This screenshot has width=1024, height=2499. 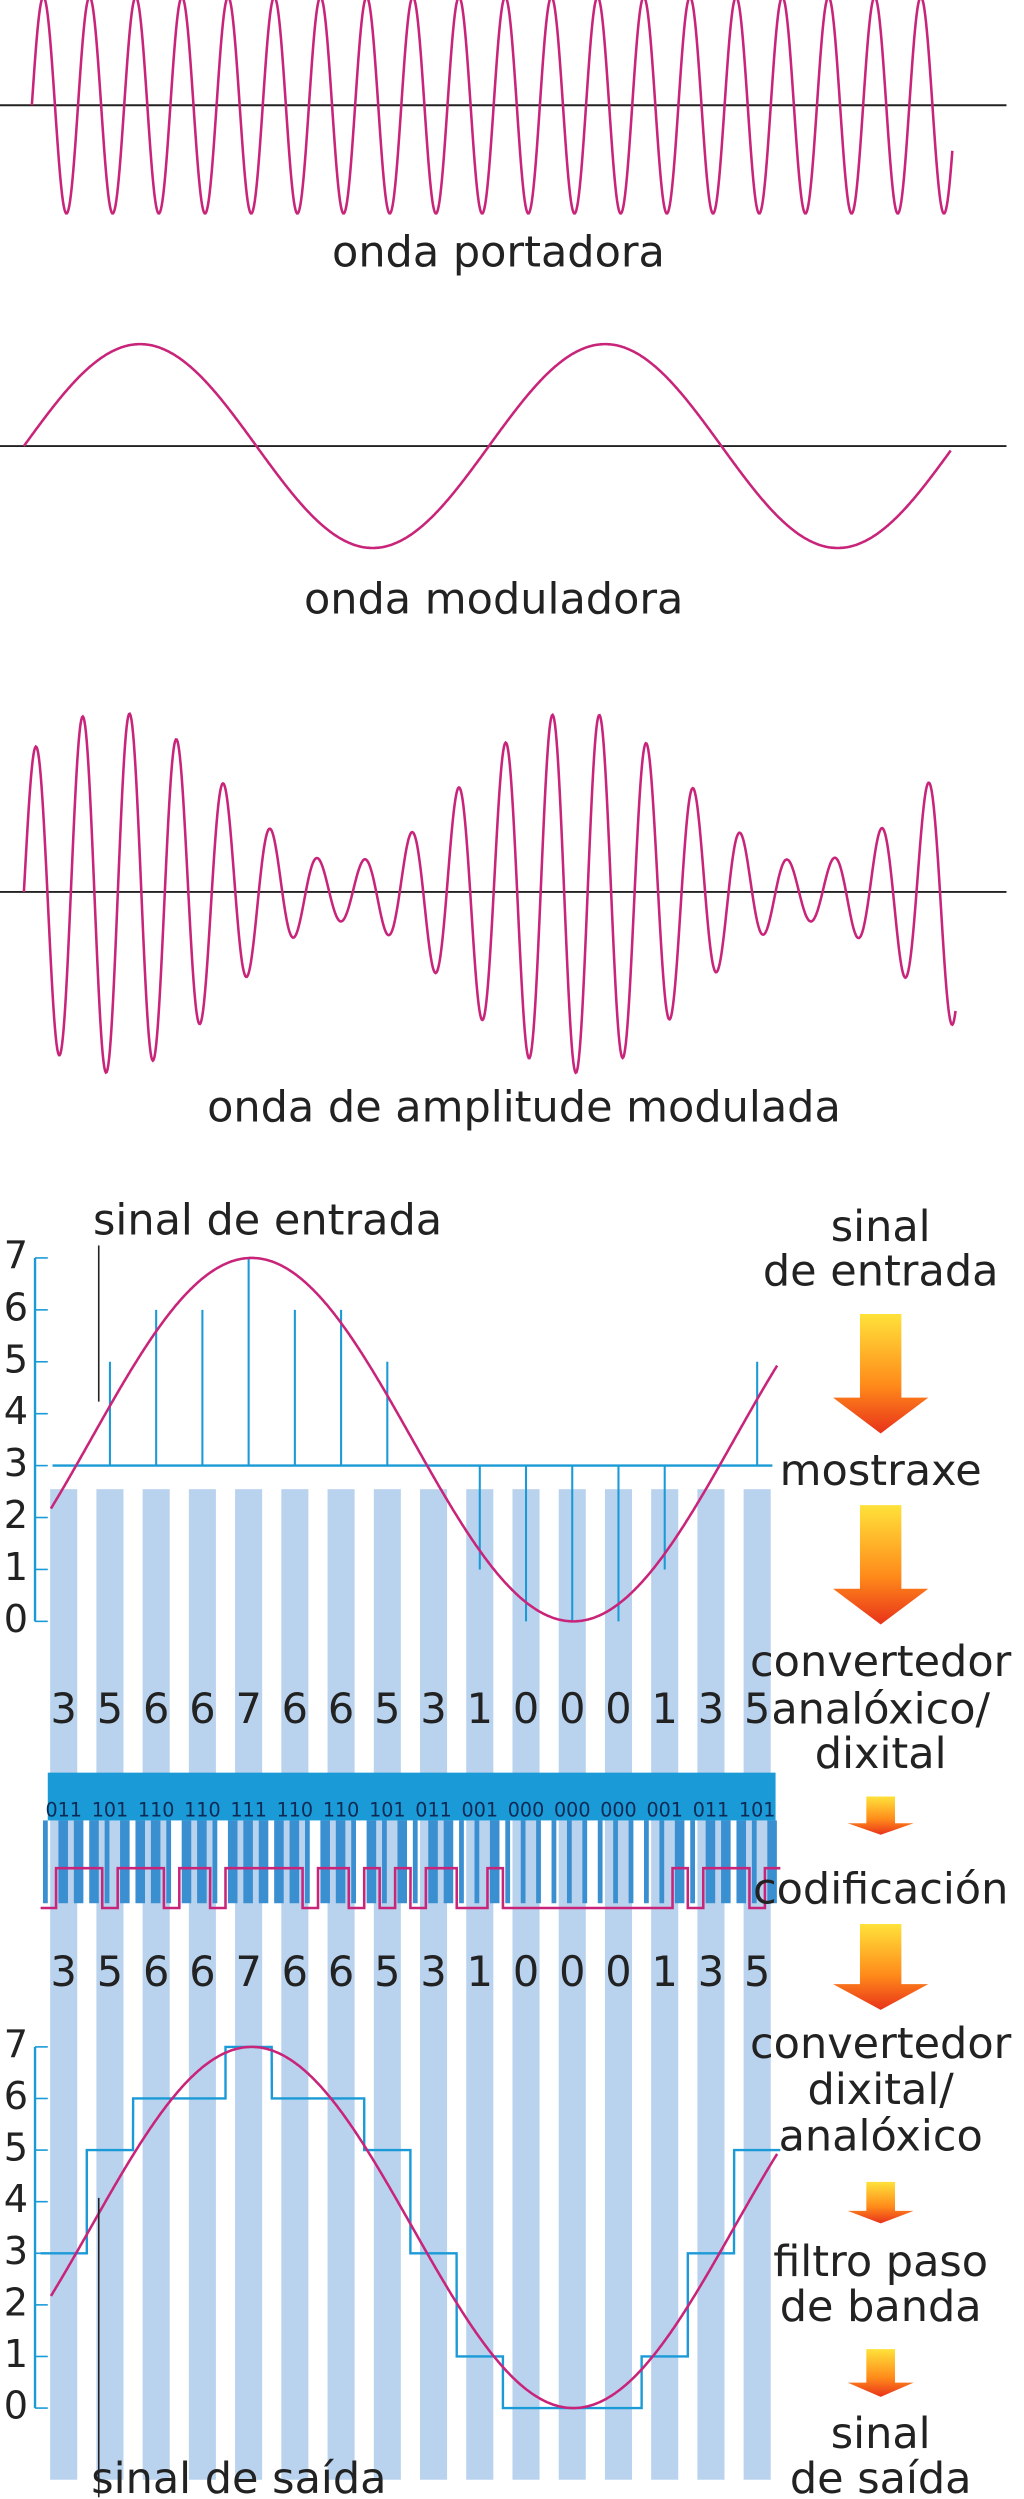 I want to click on step-label: de entrada, so click(x=881, y=1272).